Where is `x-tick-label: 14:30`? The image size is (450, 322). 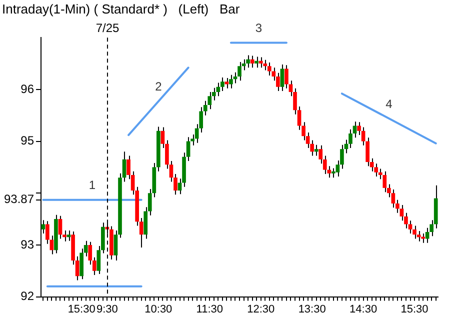
x-tick-label: 14:30 is located at coordinates (364, 309).